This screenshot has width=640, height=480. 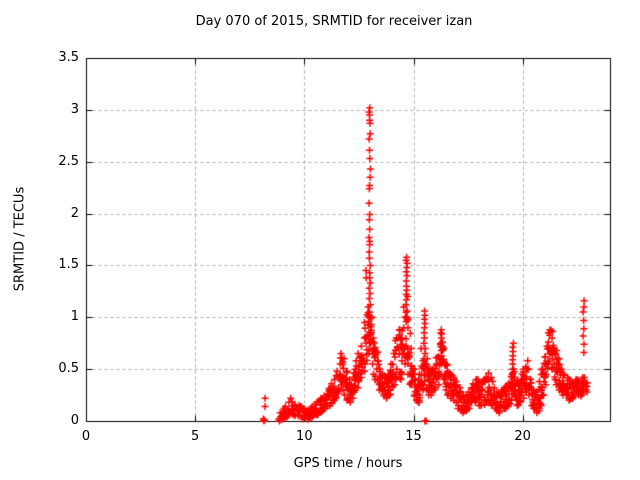 I want to click on y-axis-label: SRMTID / TECUs, so click(x=20, y=239).